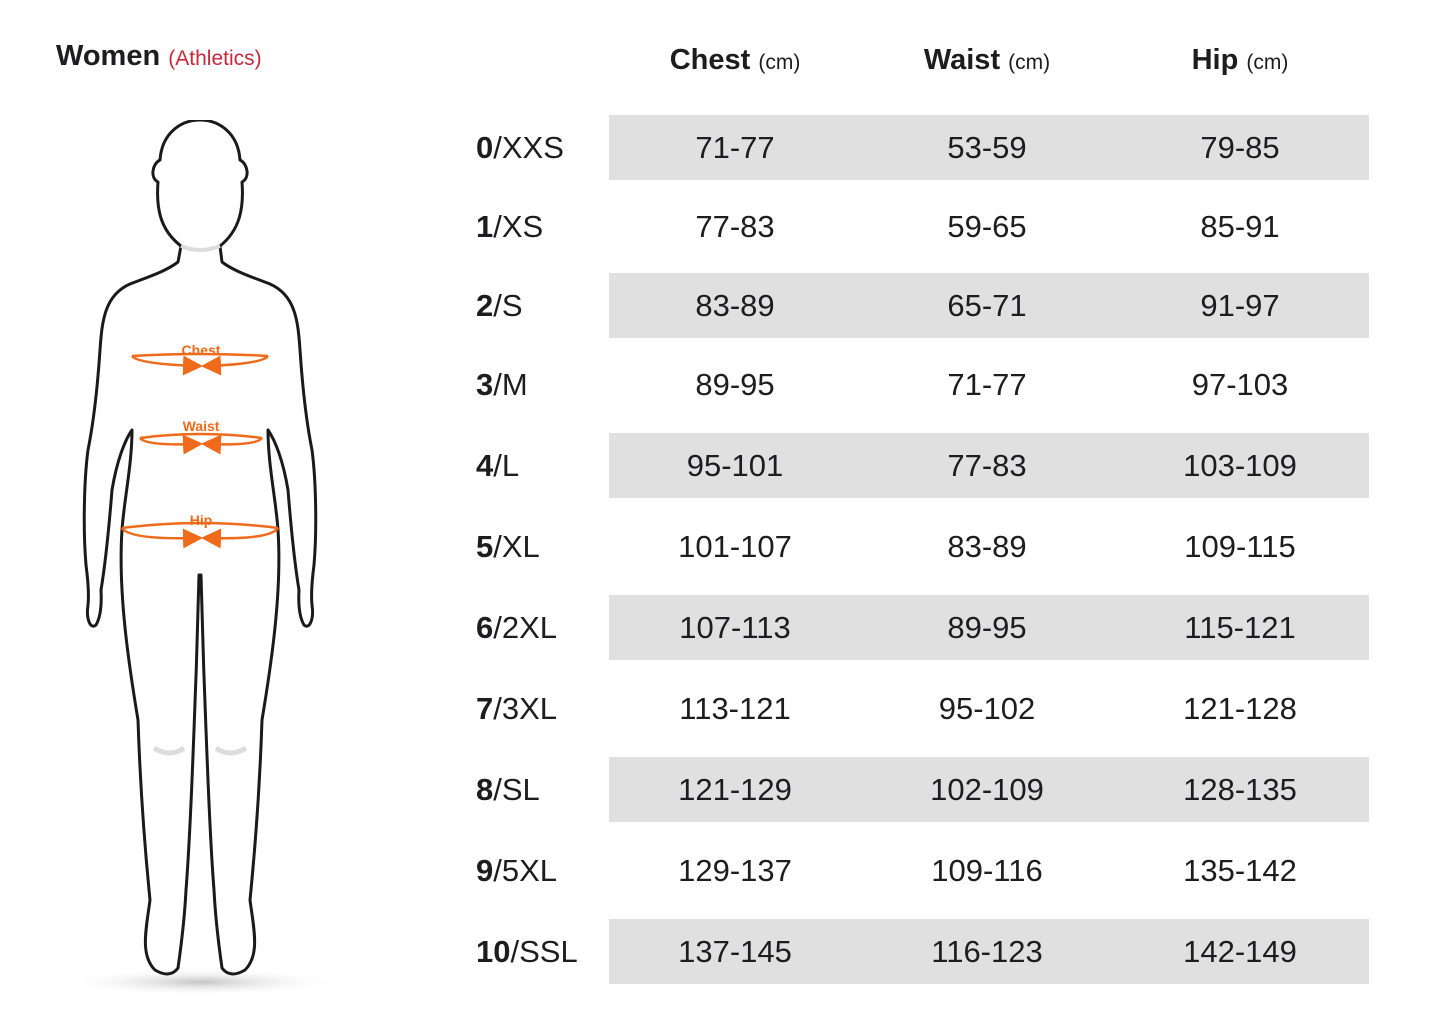 The image size is (1445, 1032). Describe the element at coordinates (215, 58) in the screenshot. I see `title-subtitle: (Athletics)` at that location.